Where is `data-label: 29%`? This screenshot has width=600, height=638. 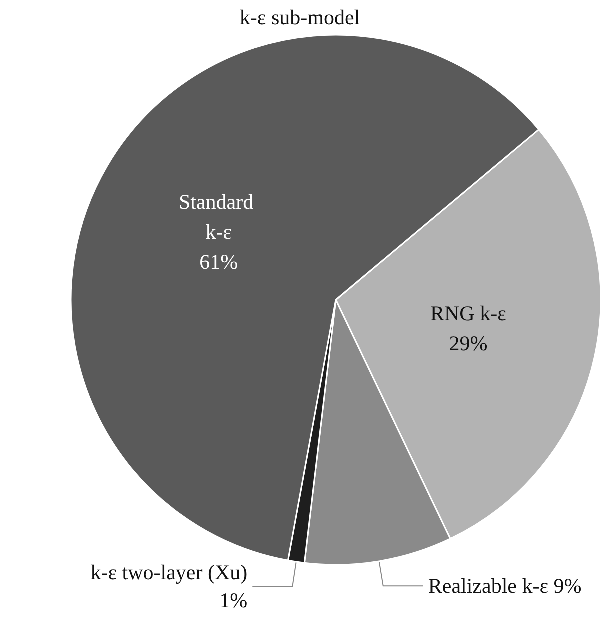
data-label: 29% is located at coordinates (468, 344).